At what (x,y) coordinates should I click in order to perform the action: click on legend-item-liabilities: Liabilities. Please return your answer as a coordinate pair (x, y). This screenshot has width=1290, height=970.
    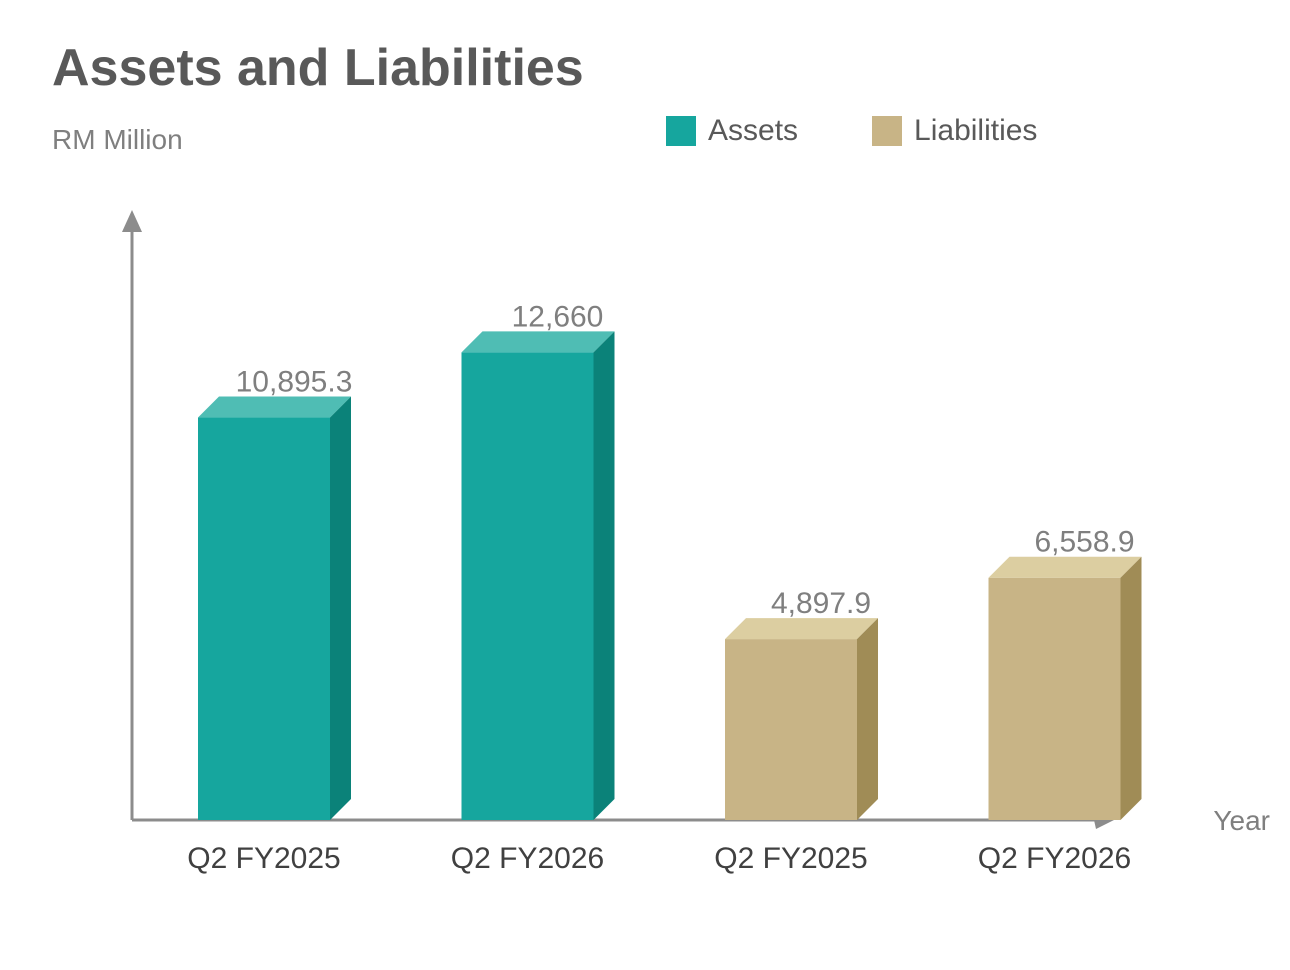
    Looking at the image, I should click on (954, 131).